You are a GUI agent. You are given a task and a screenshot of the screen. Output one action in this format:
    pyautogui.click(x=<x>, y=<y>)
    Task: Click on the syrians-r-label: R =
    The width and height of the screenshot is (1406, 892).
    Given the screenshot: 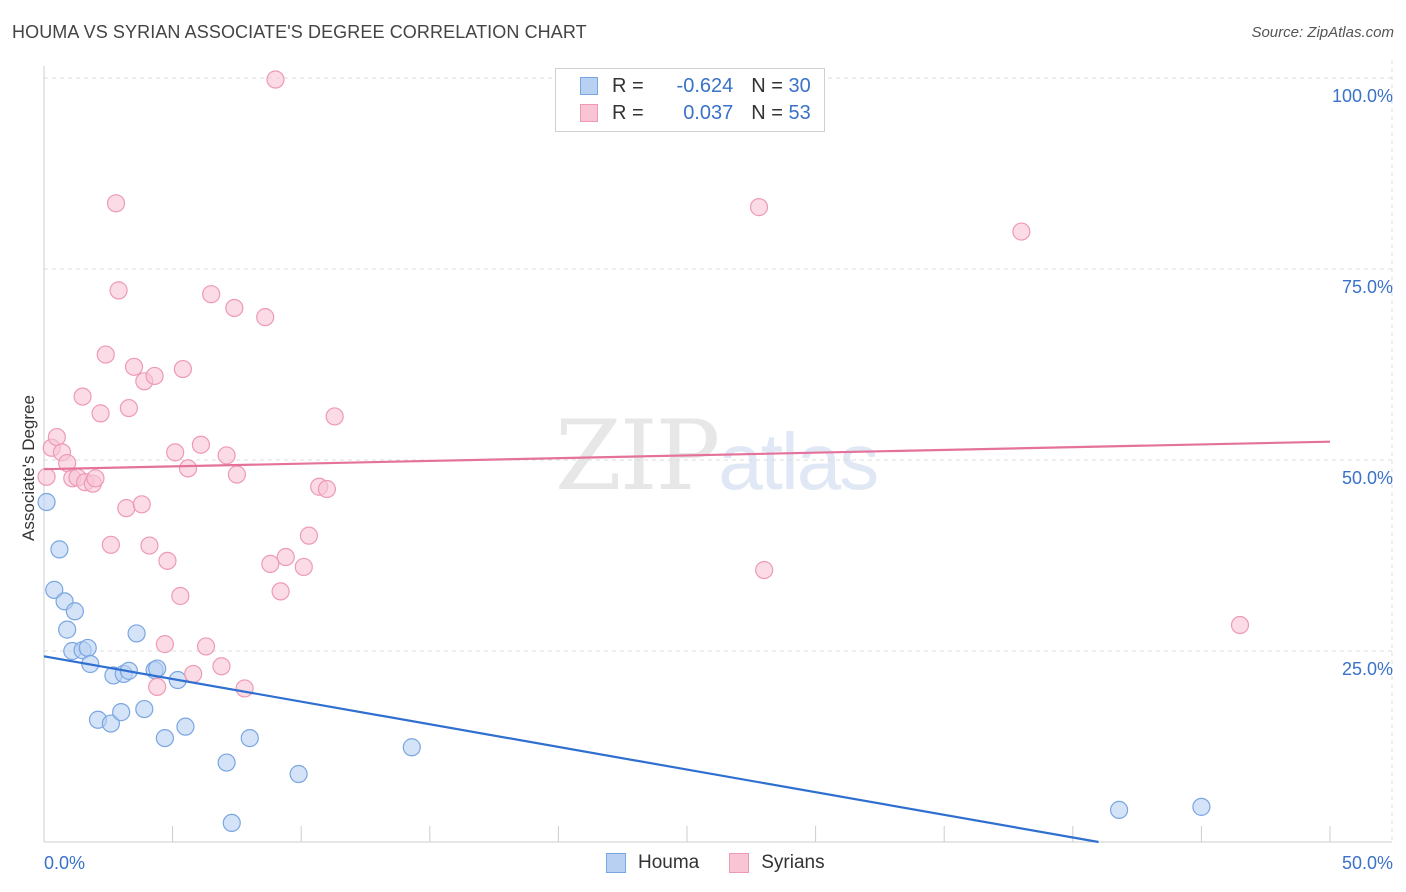 What is the action you would take?
    pyautogui.click(x=628, y=112)
    